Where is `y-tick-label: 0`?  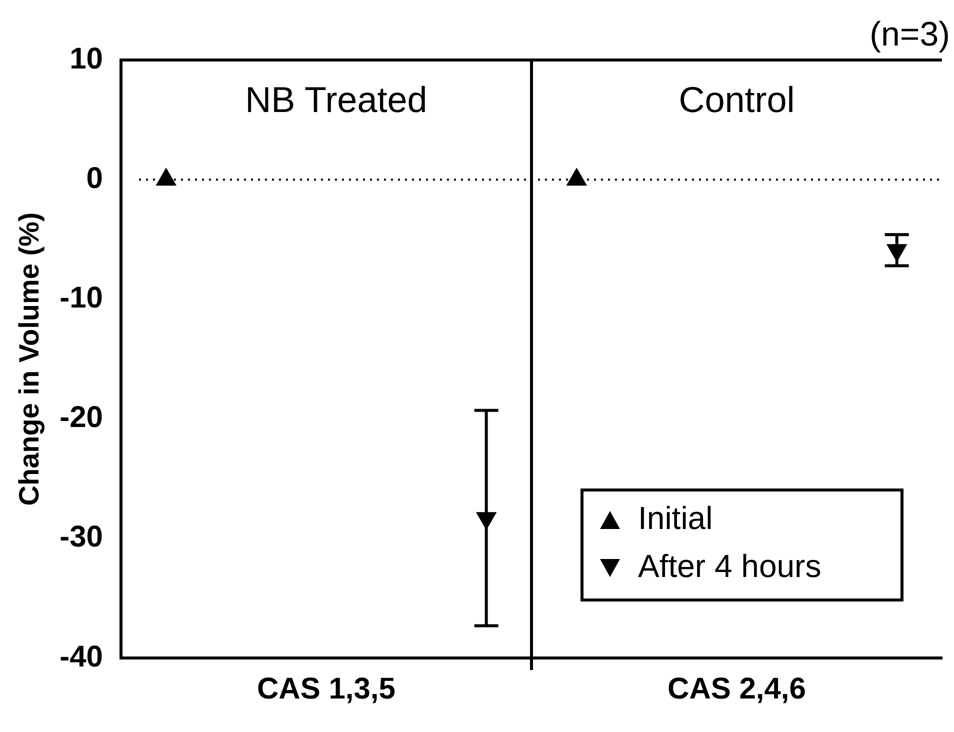 y-tick-label: 0 is located at coordinates (94, 178).